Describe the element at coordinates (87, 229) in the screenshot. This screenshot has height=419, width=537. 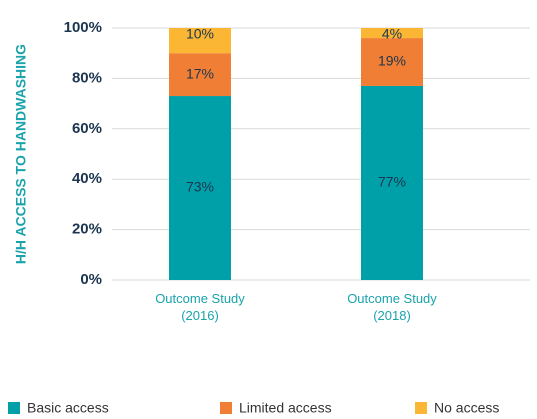
I see `y-tick-label: 20%` at that location.